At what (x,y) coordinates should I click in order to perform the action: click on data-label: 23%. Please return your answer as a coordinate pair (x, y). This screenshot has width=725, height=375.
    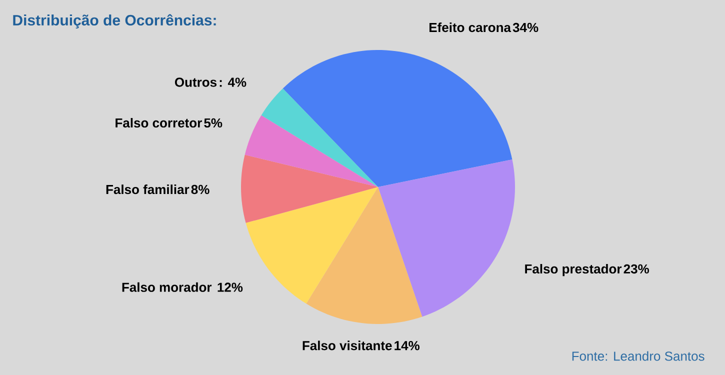
    Looking at the image, I should click on (636, 269).